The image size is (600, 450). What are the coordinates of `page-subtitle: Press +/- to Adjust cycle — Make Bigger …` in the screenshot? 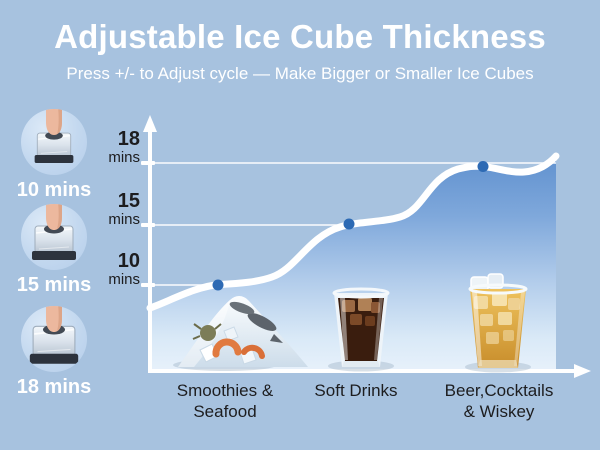 It's located at (300, 73).